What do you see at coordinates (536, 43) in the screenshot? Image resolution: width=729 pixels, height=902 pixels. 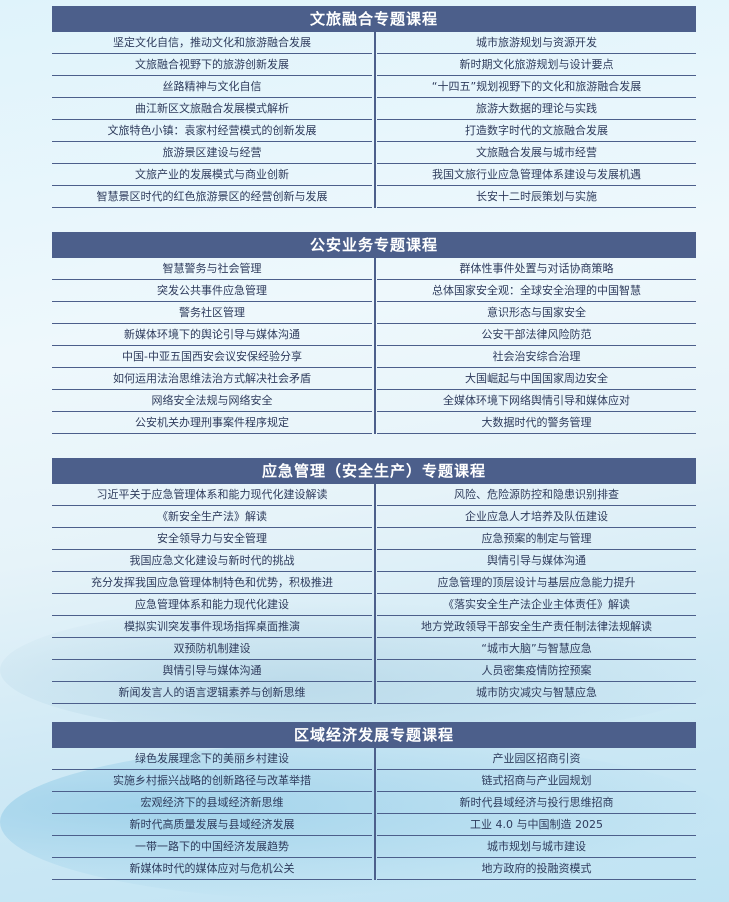 I see `course-right: 城市旅游规划与资源开发` at bounding box center [536, 43].